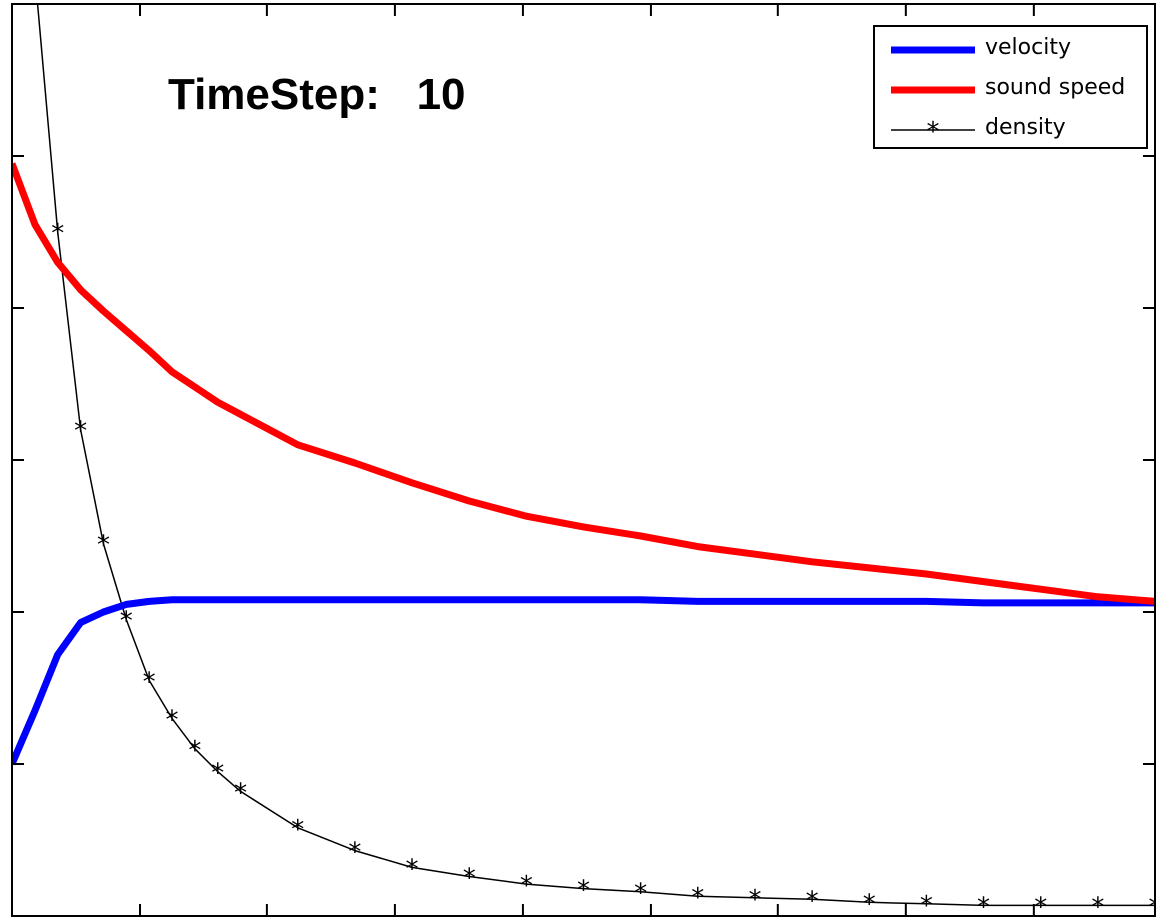 This screenshot has height=917, width=1156. I want to click on legend-label-sound-speed: sound speed, so click(1055, 87).